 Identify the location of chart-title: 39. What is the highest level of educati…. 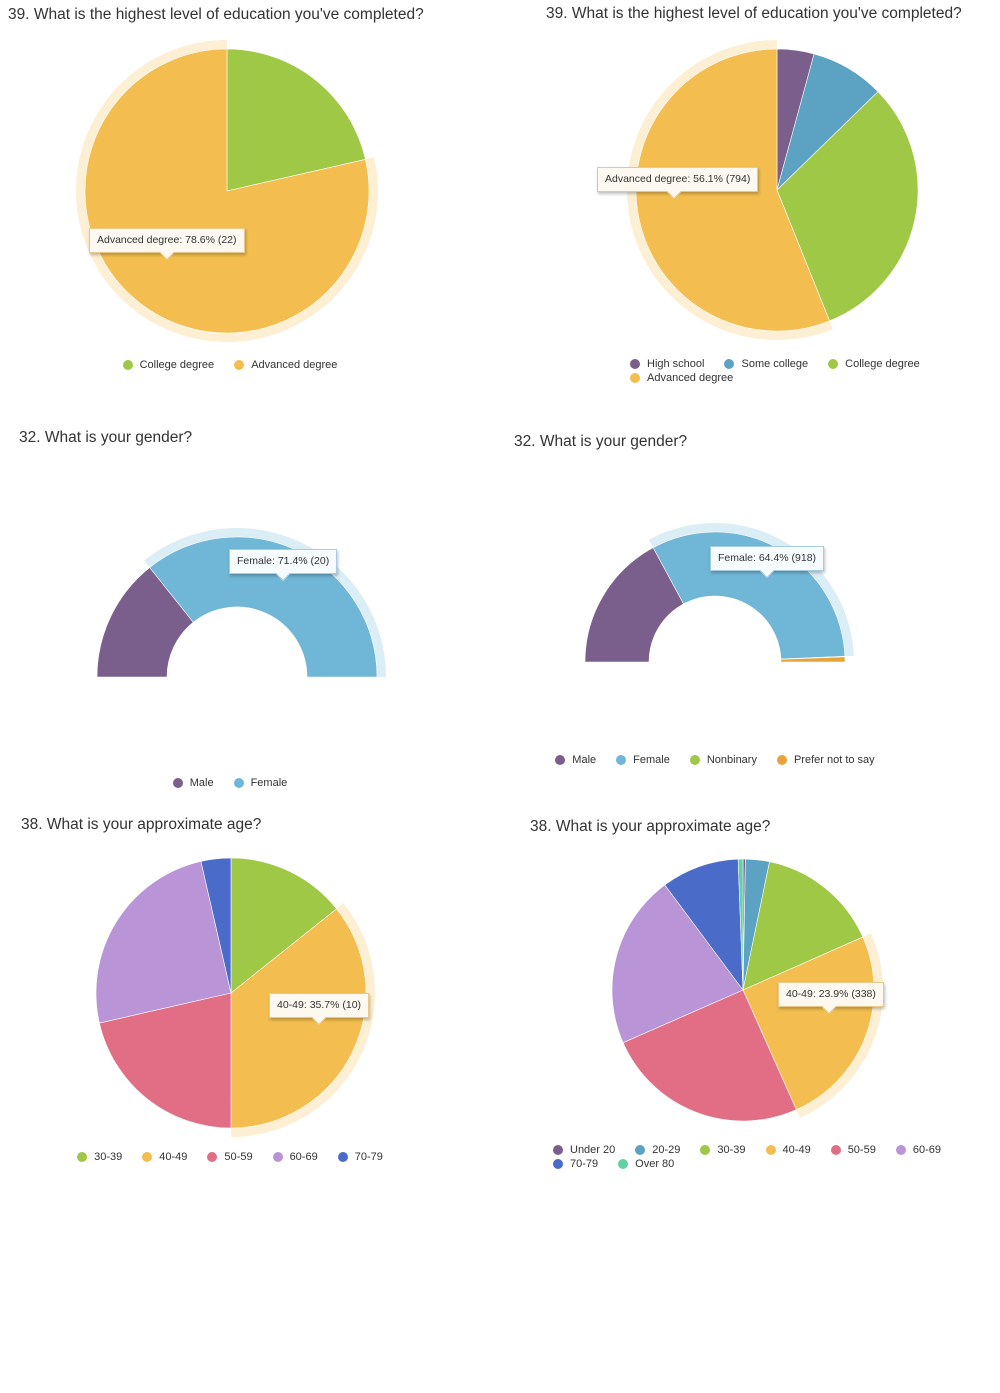
(216, 14).